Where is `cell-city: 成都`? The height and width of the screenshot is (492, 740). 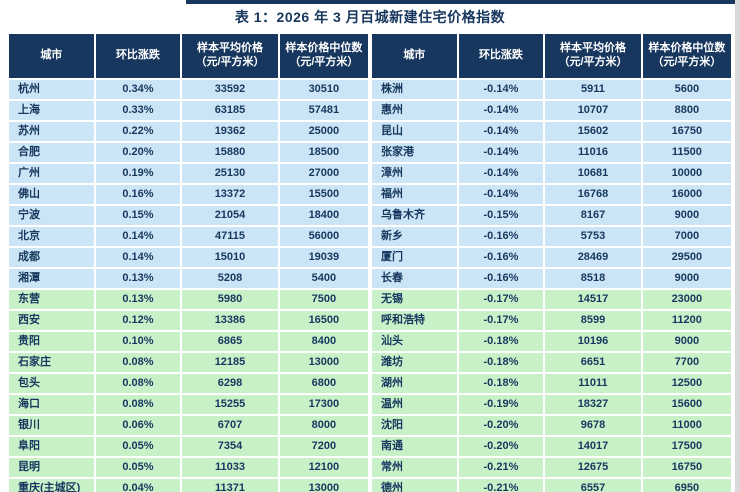 cell-city: 成都 is located at coordinates (51, 257).